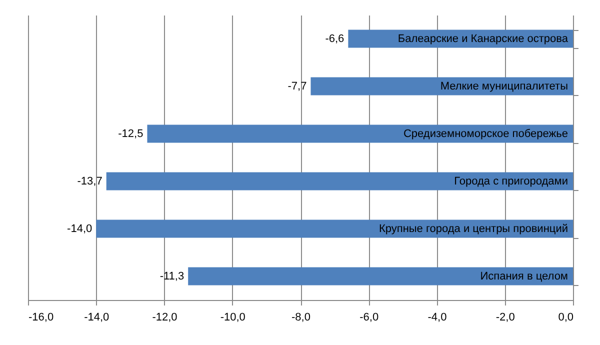 The image size is (600, 345). Describe the element at coordinates (483, 38) in the screenshot. I see `y-tick-label: Балеарские и Канарские острова` at that location.